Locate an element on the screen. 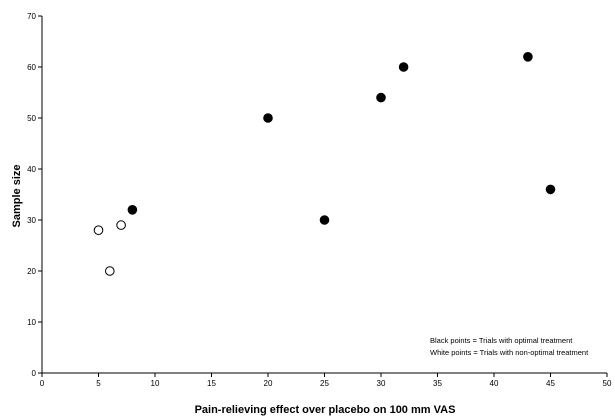  y-axis-title: Sample size is located at coordinates (17, 196).